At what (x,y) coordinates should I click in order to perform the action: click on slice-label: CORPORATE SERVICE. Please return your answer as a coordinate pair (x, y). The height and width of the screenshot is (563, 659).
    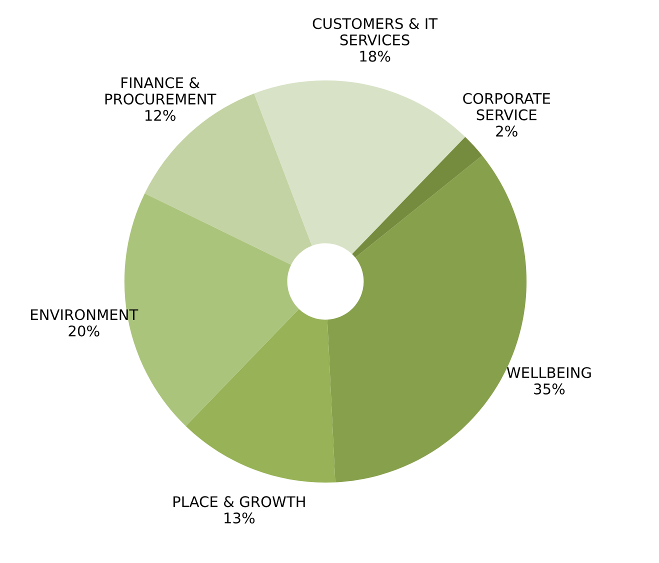
    Looking at the image, I should click on (506, 106).